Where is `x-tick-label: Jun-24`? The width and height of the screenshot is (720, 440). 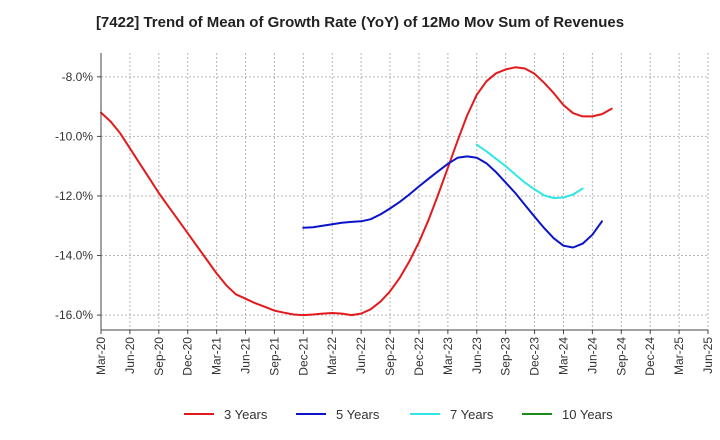
x-tick-label: Jun-24 is located at coordinates (592, 355).